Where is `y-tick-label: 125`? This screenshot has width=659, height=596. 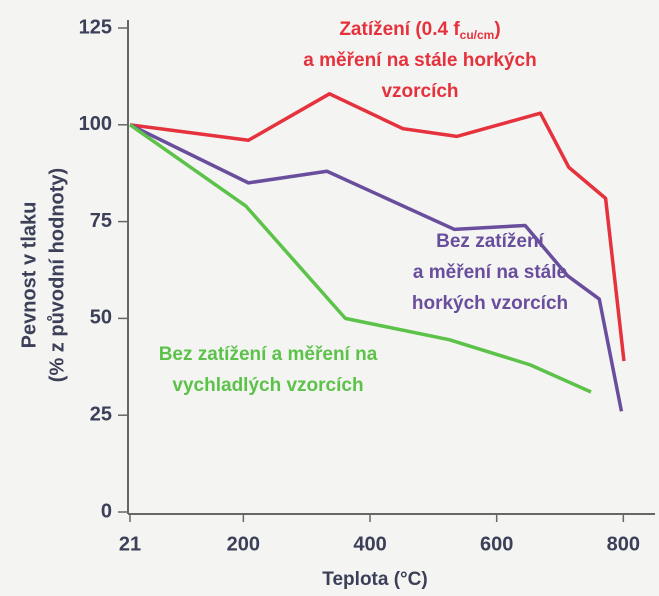
y-tick-label: 125 is located at coordinates (95, 27).